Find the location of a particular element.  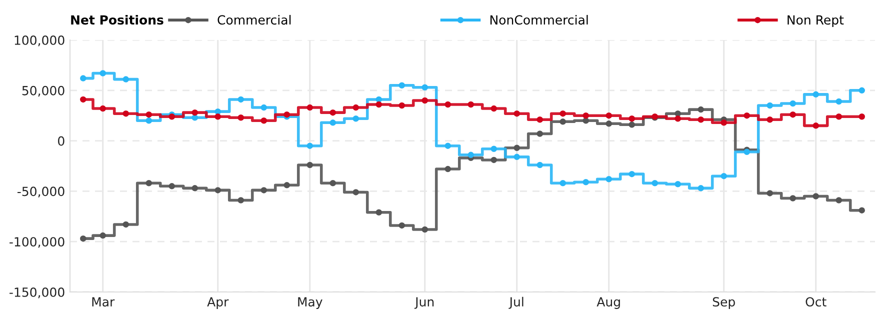

y-tick-label: -150,000 is located at coordinates (37, 292).